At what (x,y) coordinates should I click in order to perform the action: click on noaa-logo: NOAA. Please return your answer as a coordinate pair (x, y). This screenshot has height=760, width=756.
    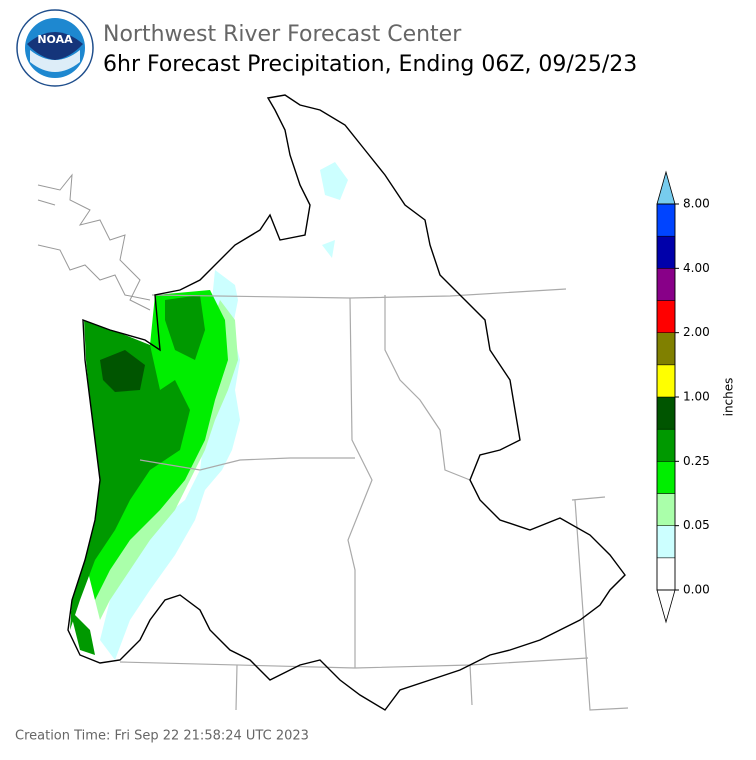
    Looking at the image, I should click on (55, 48).